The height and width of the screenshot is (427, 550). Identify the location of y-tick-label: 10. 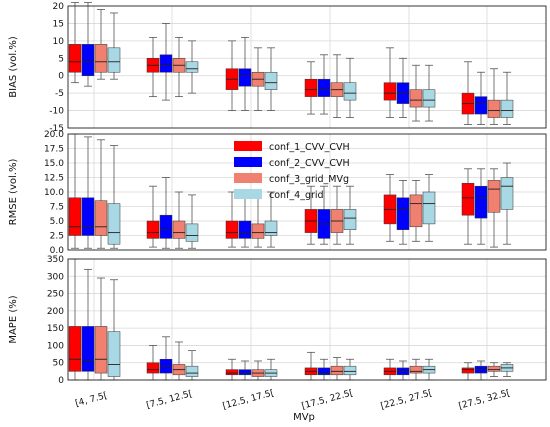
(59, 42).